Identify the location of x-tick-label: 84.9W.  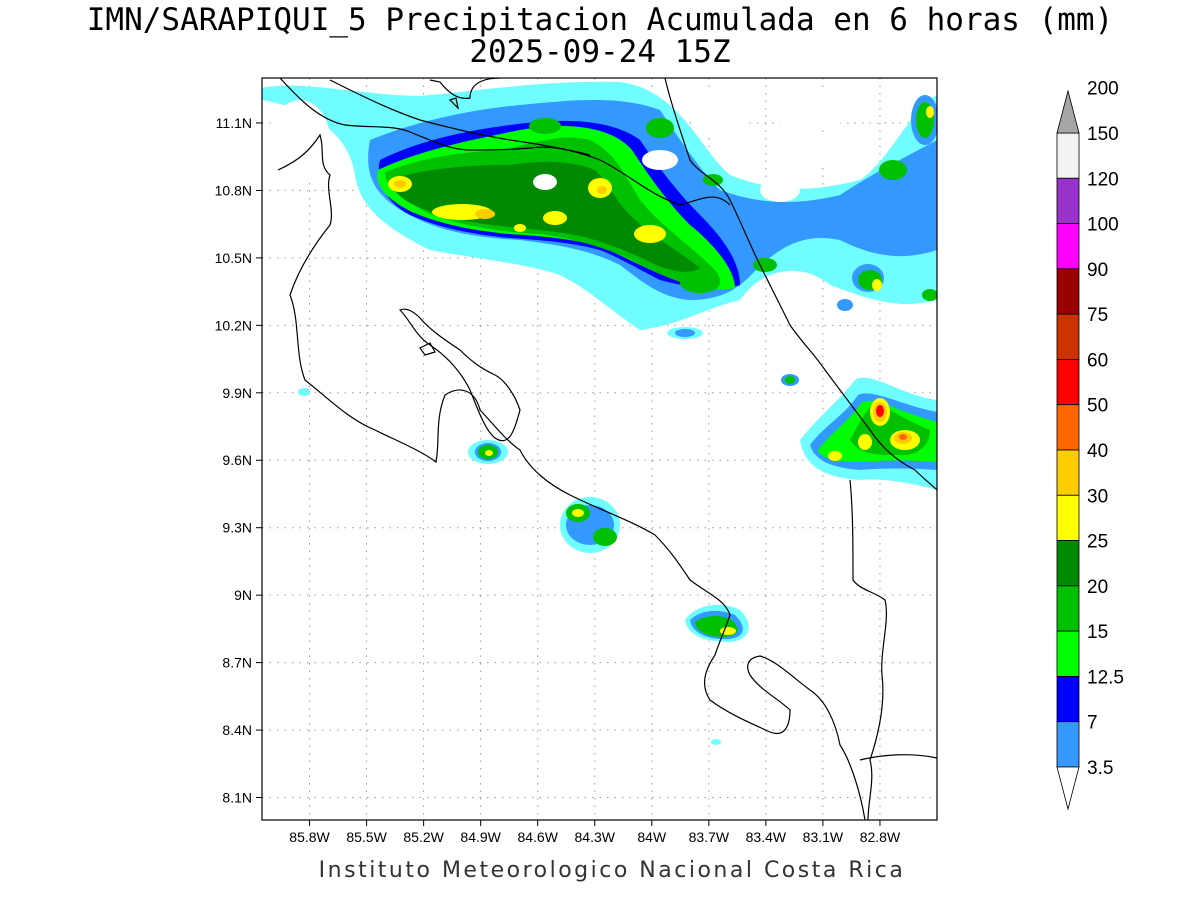
(480, 837).